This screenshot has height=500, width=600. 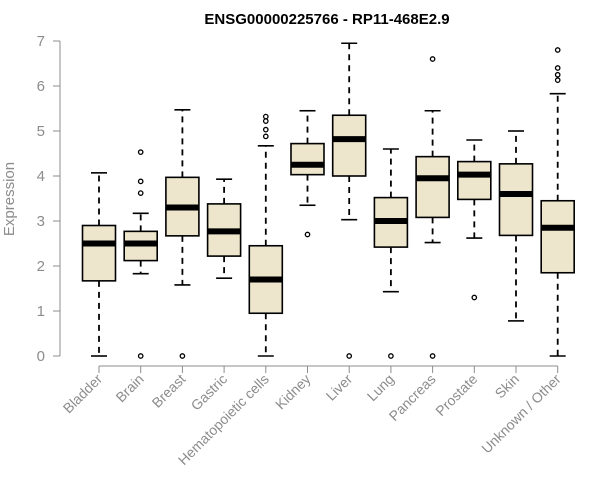 I want to click on box-lung, so click(x=391, y=253).